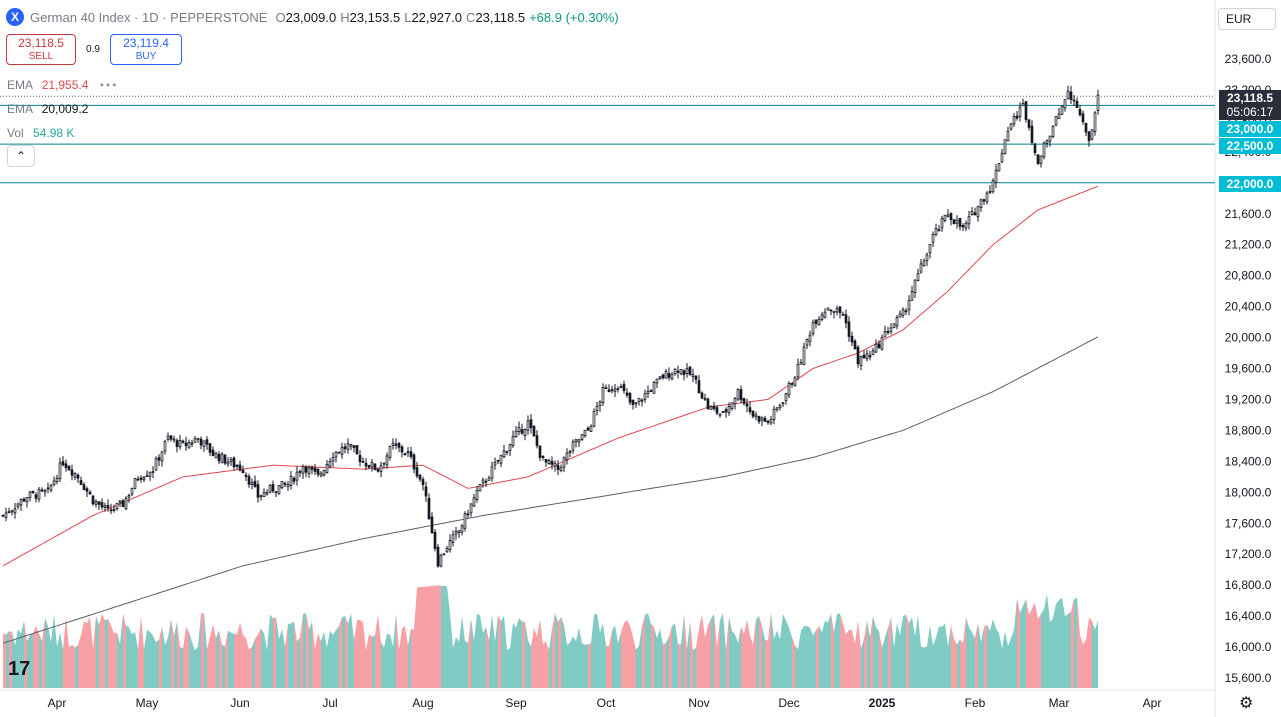 This screenshot has height=717, width=1281. What do you see at coordinates (1248, 307) in the screenshot?
I see `price-tick-label: 20,400.0` at bounding box center [1248, 307].